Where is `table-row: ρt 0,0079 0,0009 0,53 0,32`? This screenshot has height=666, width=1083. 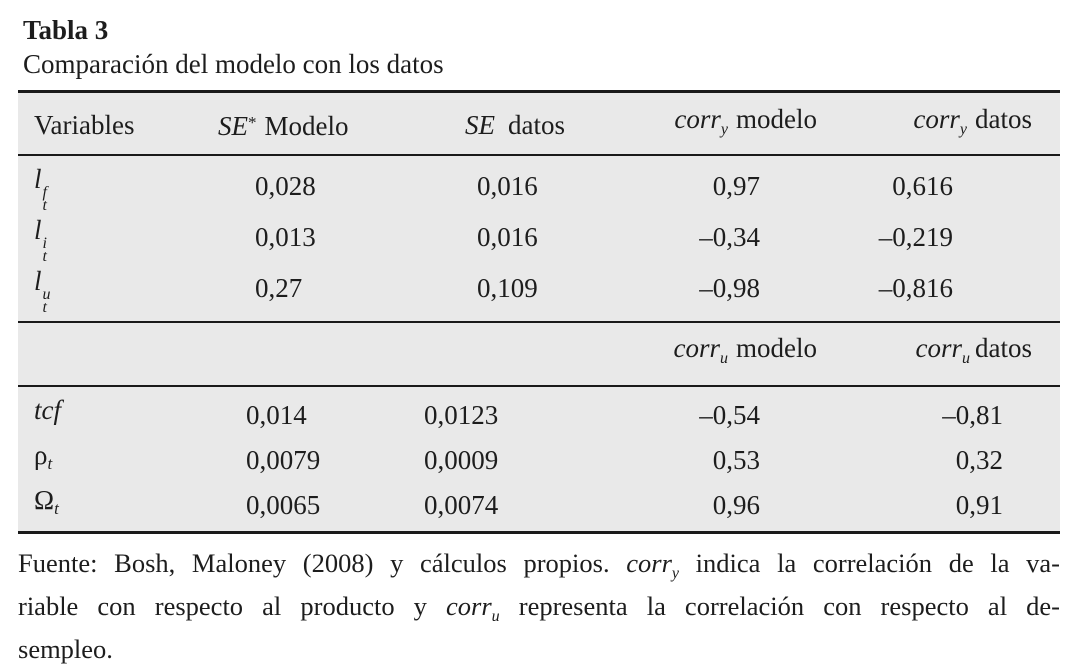 table-row: ρt 0,0079 0,0009 0,53 0,32 is located at coordinates (539, 459).